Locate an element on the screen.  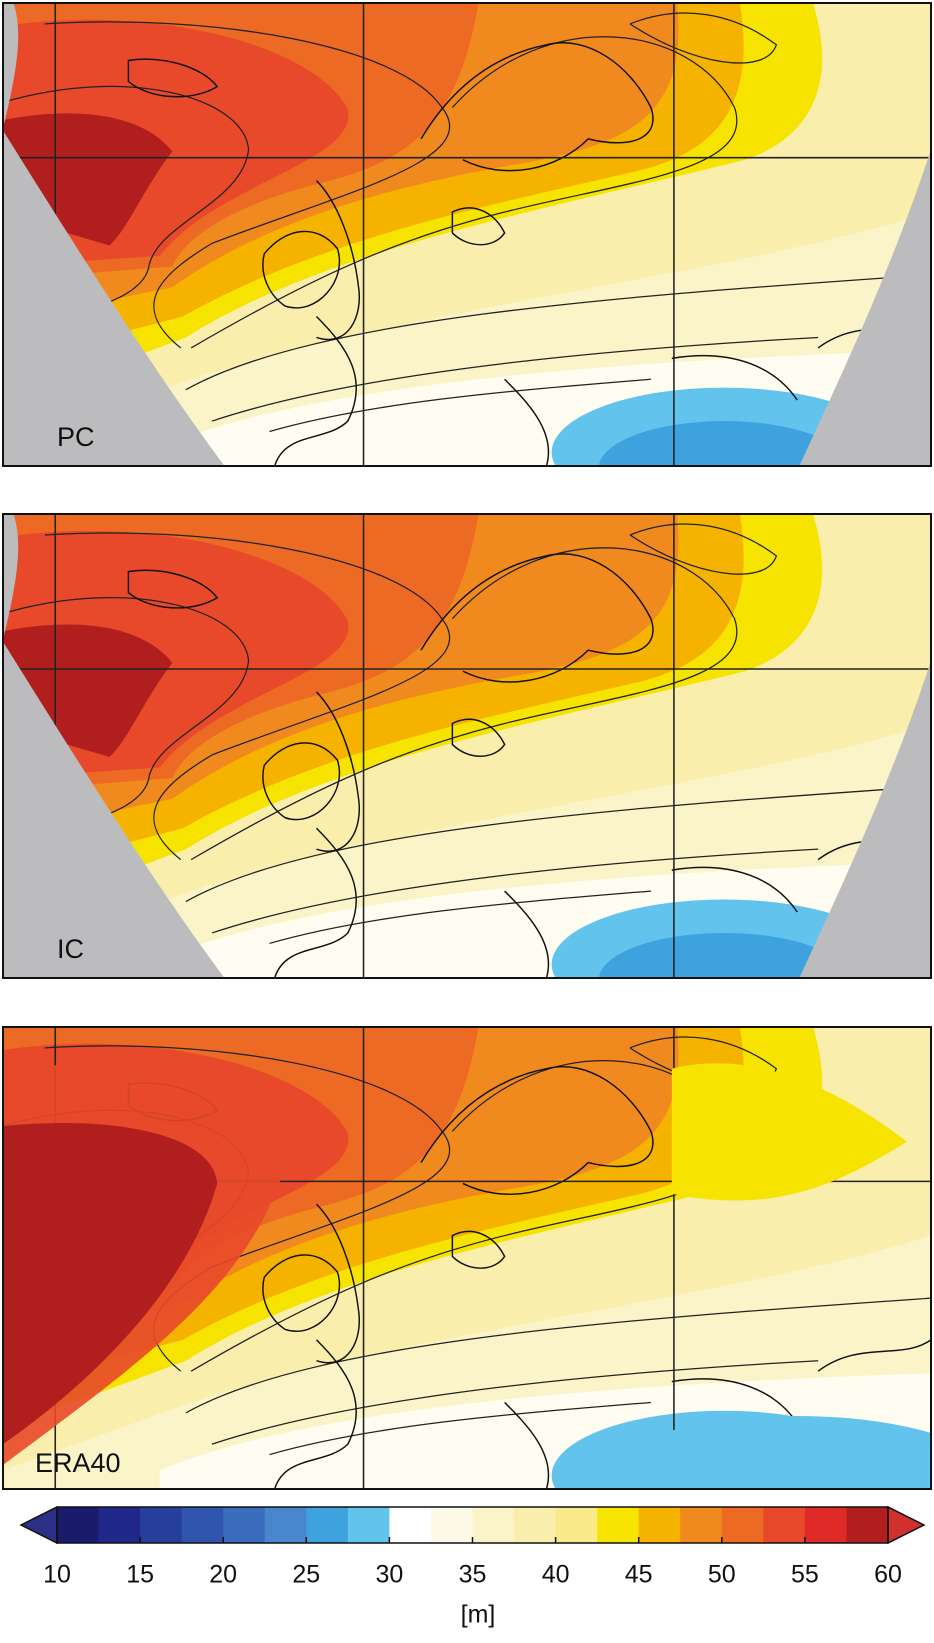
tick-label: 20 is located at coordinates (223, 1575).